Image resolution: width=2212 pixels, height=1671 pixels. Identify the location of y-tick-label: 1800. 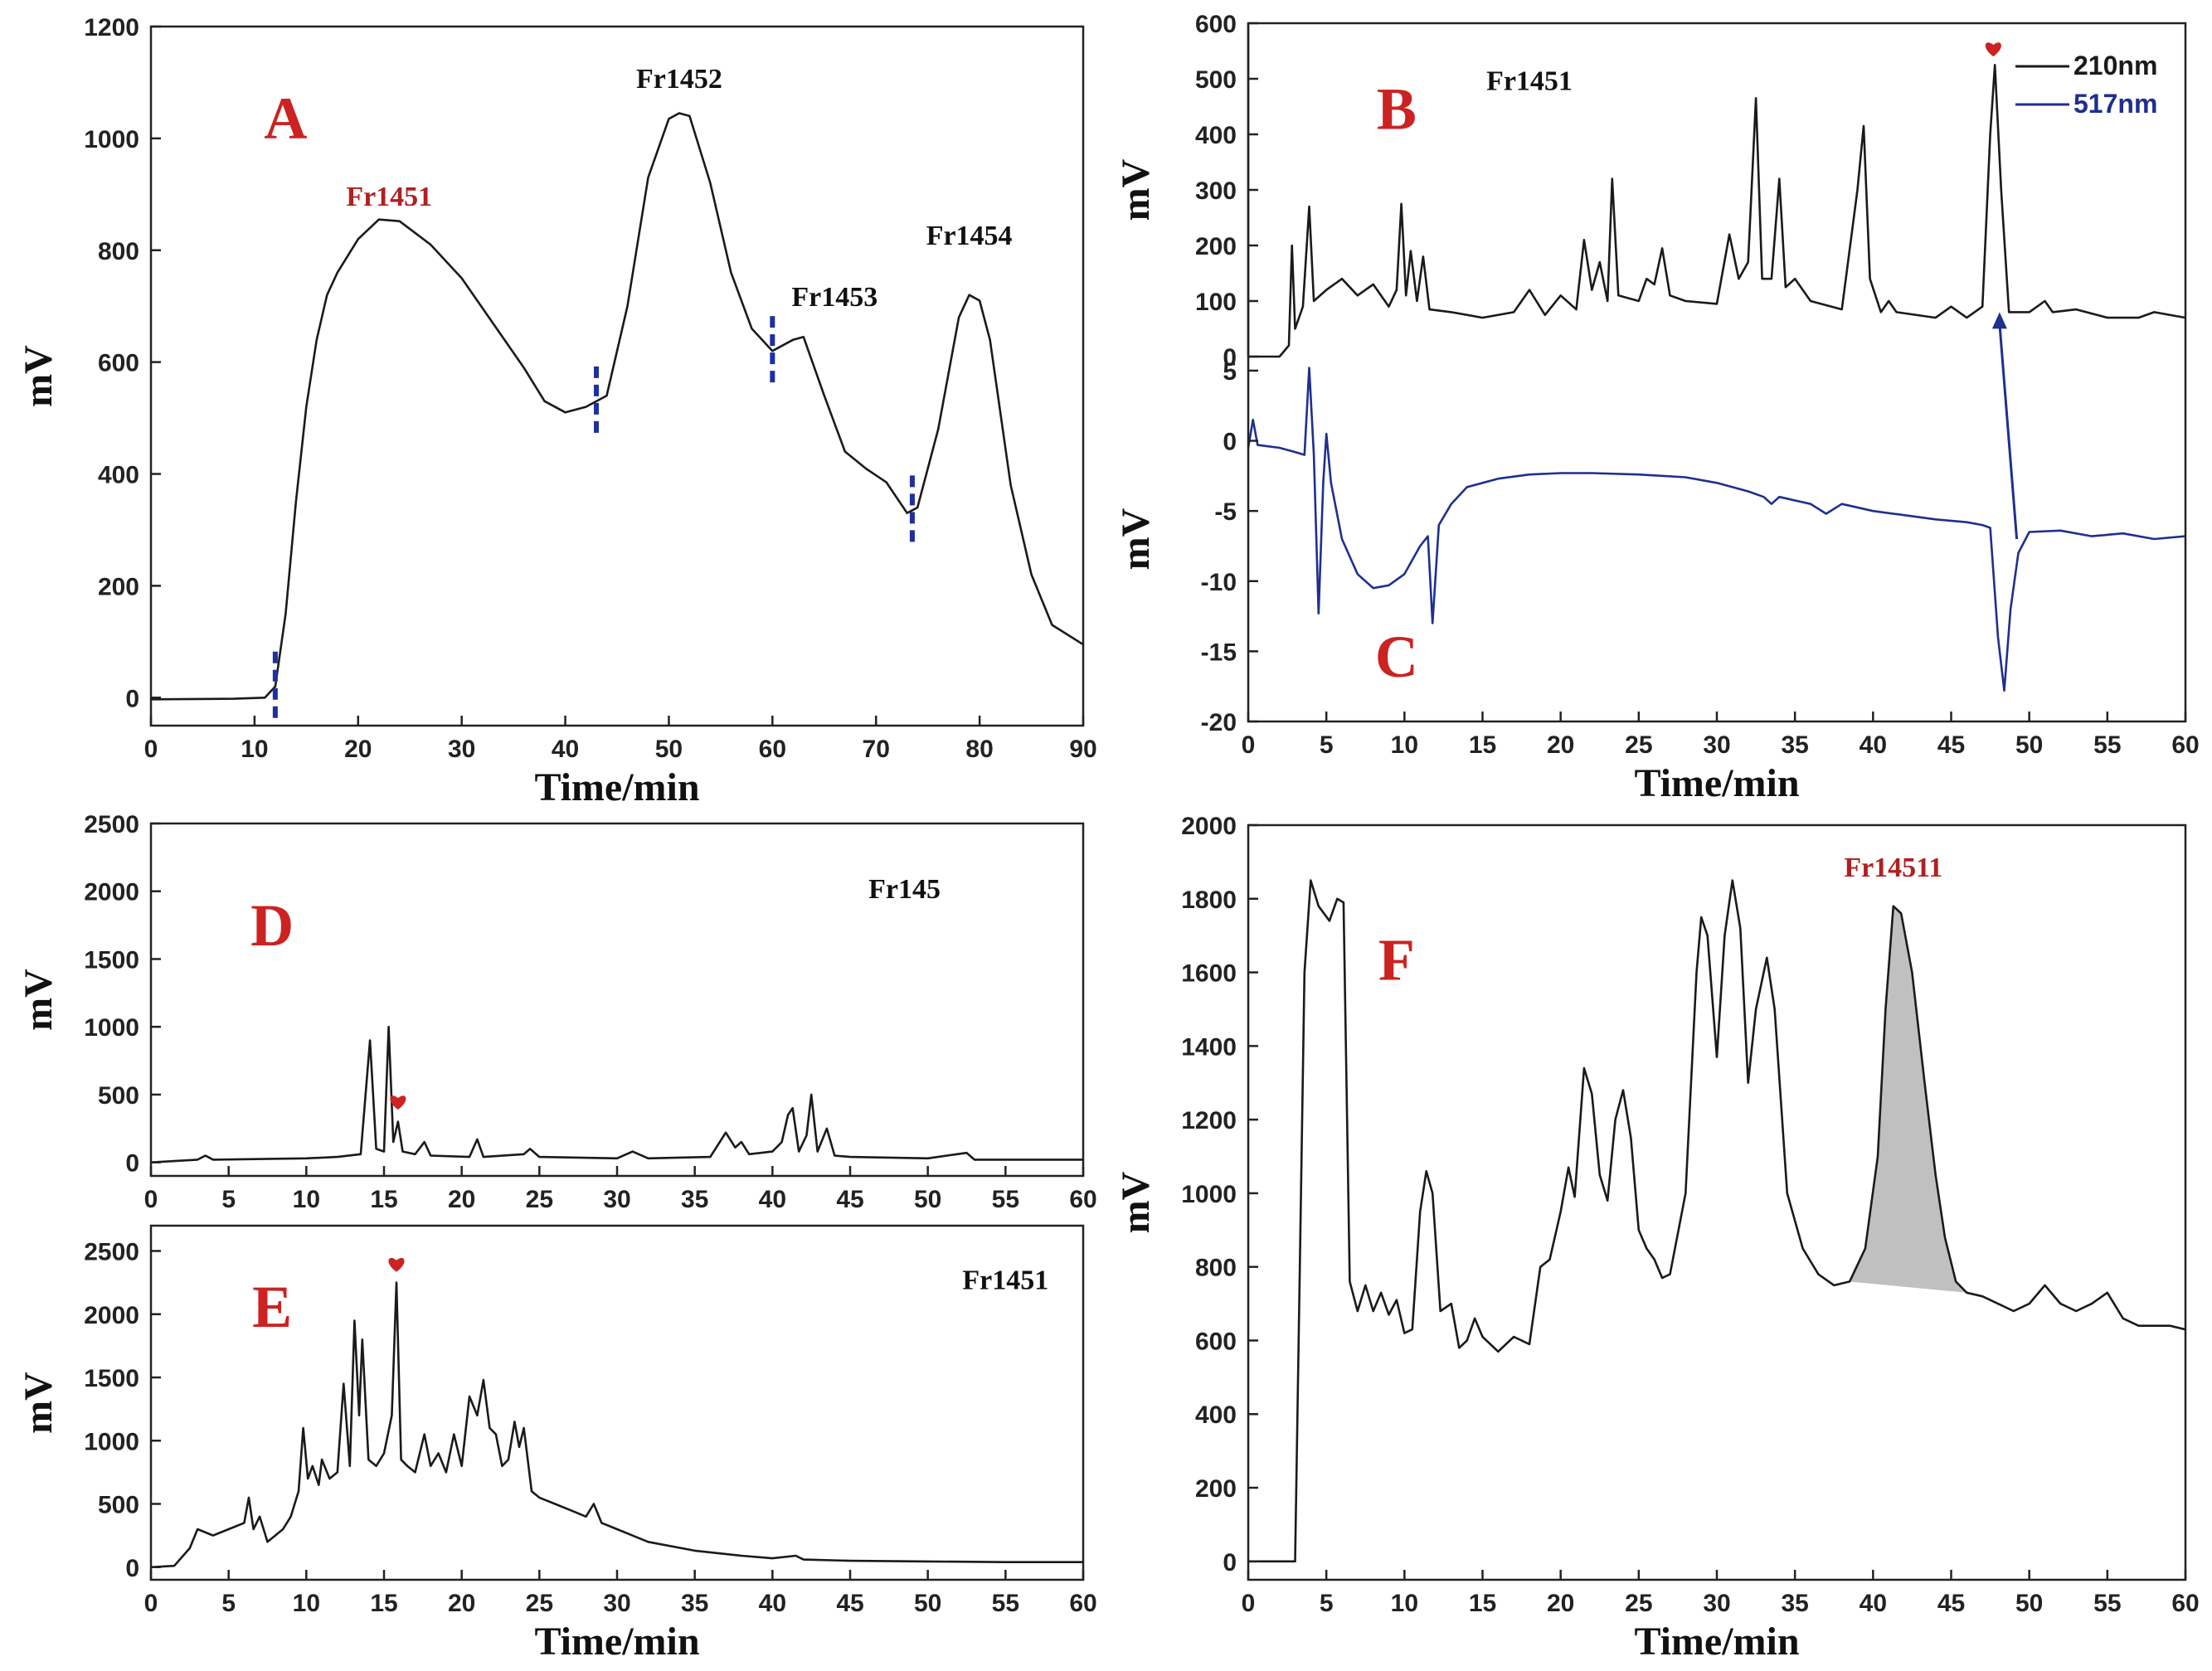
(1209, 900).